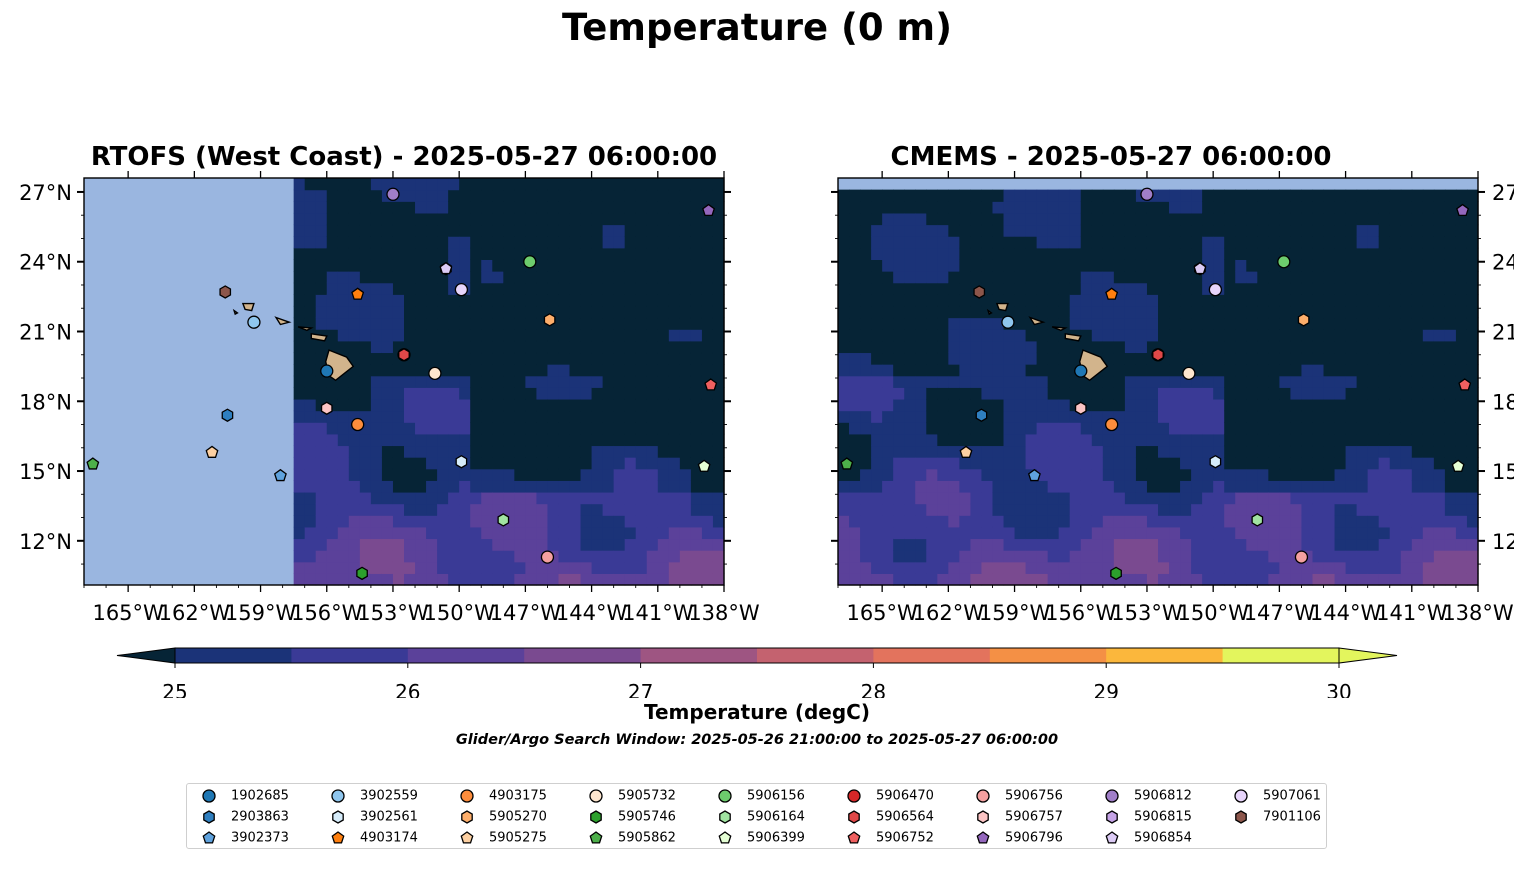  Describe the element at coordinates (128, 613) in the screenshot. I see `lon-tick-label: 165°W` at that location.